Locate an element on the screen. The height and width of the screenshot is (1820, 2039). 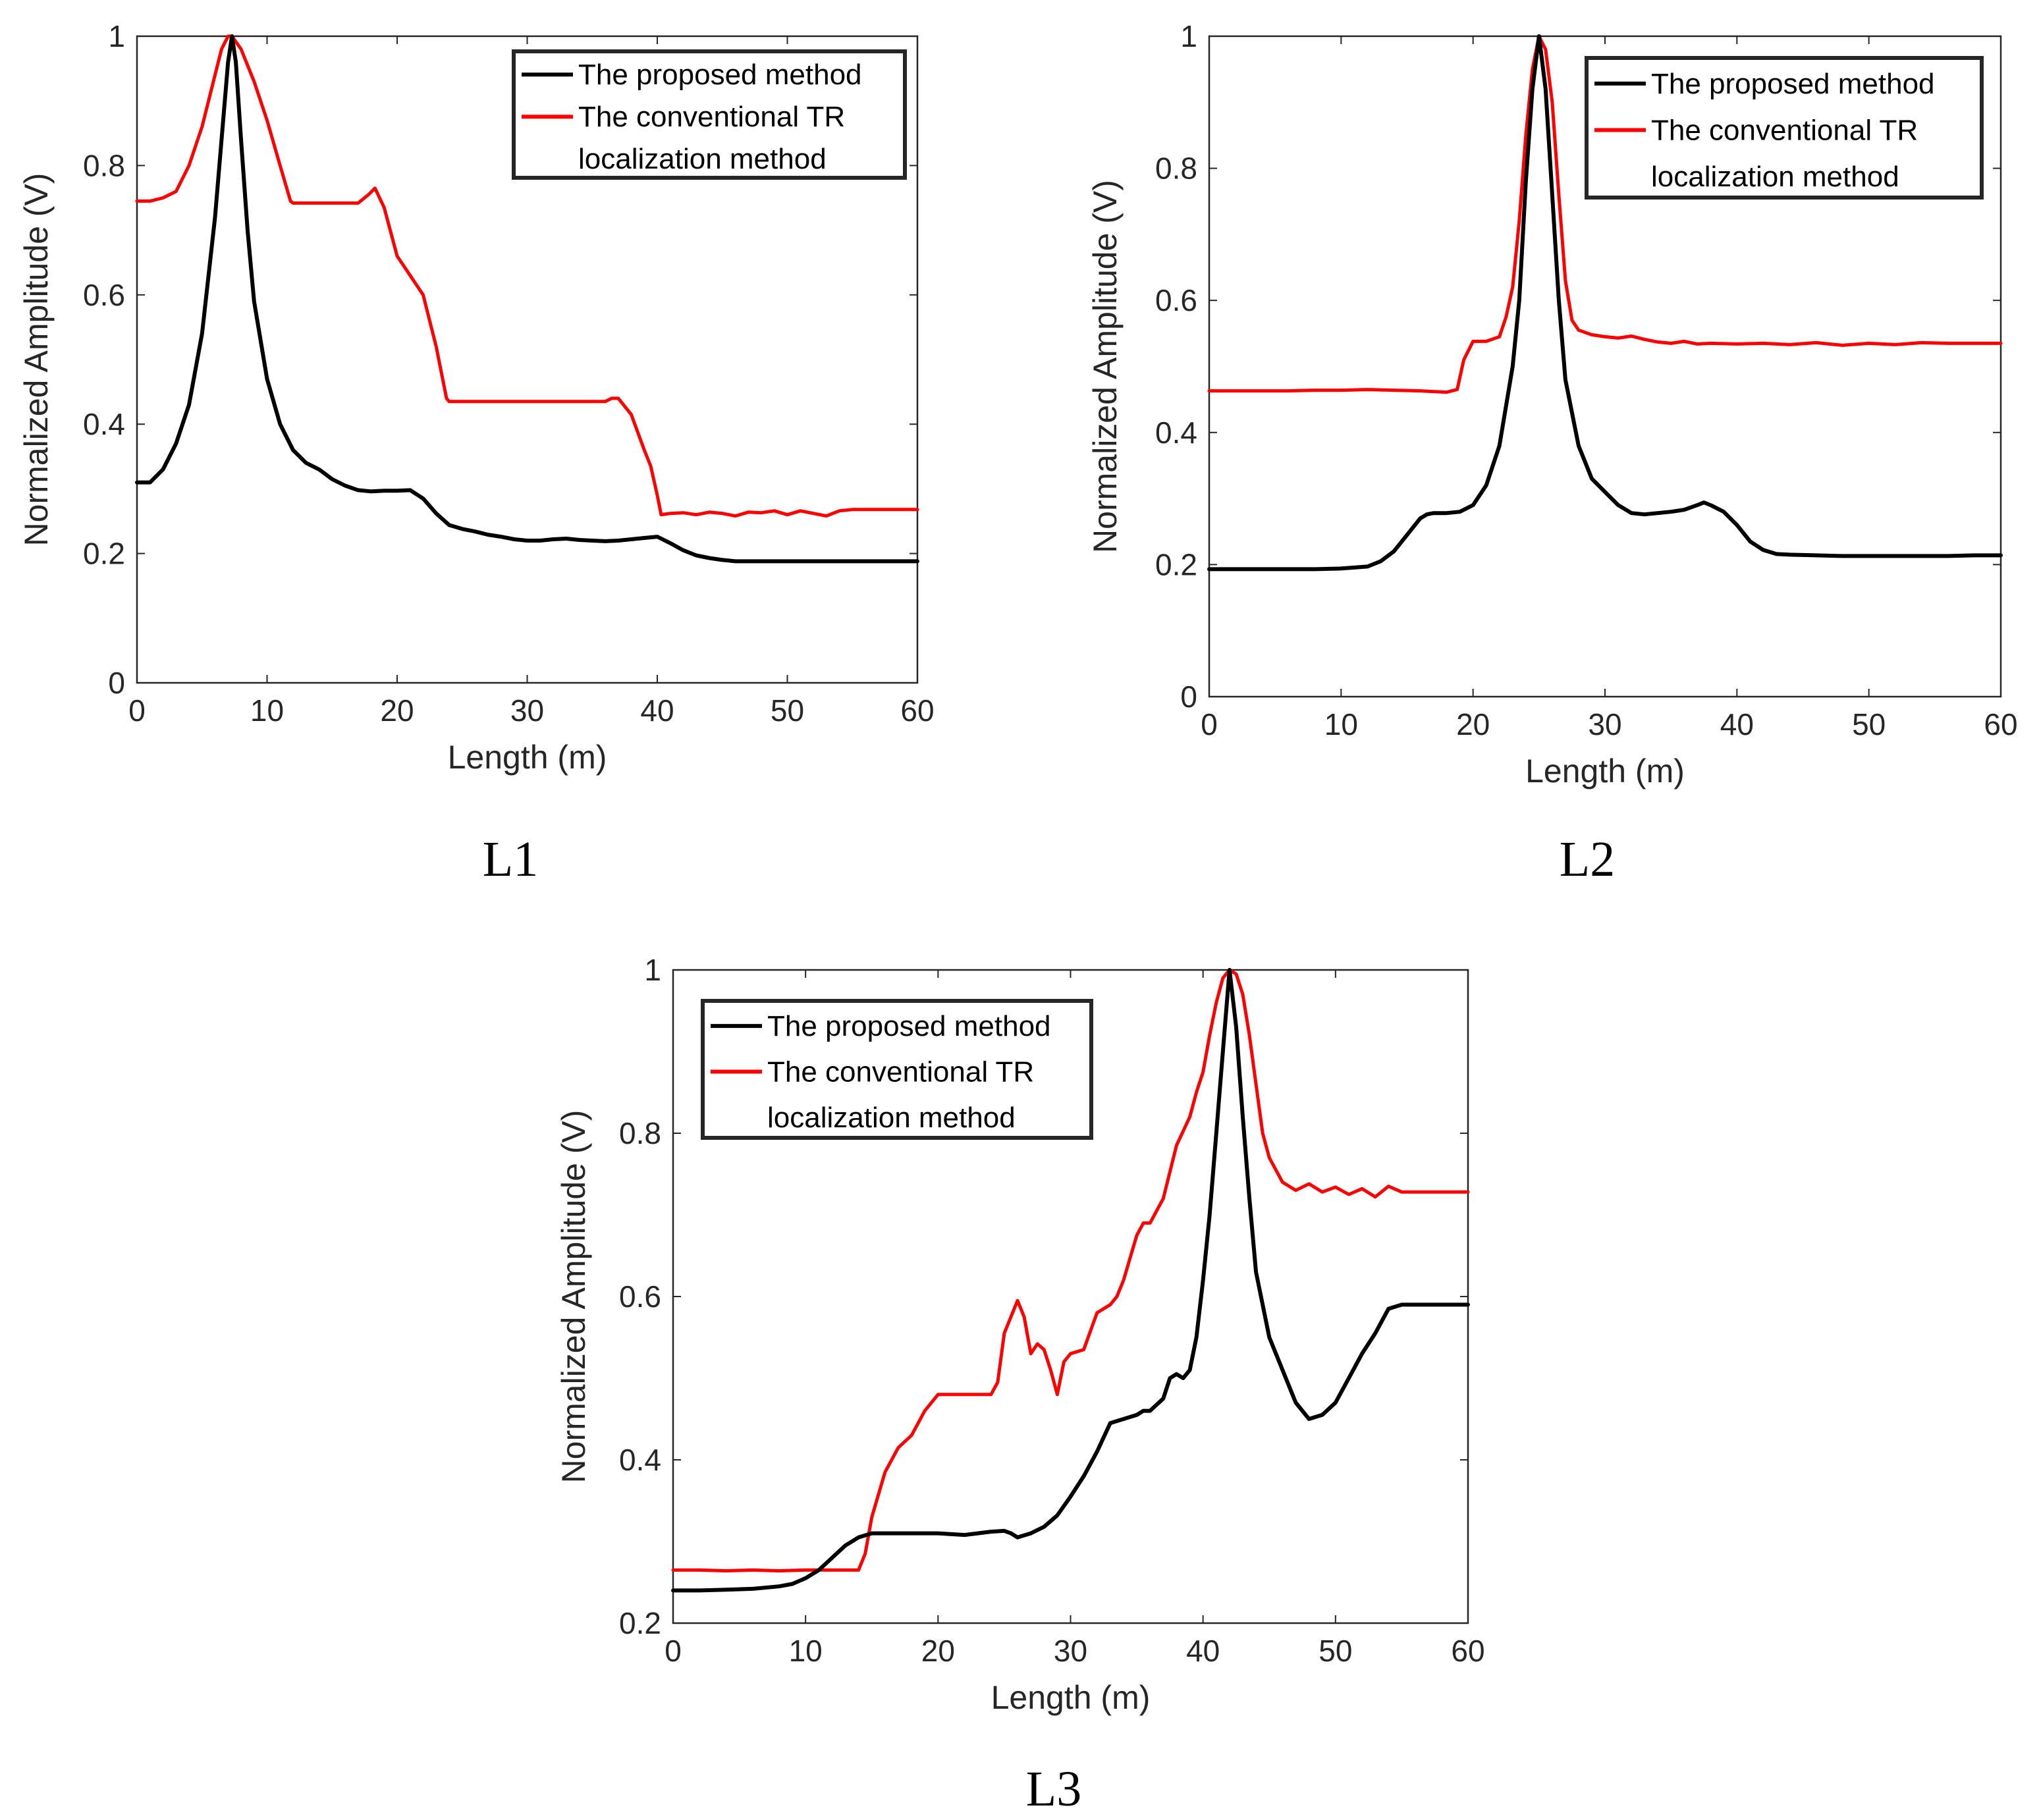
panel-3-y-tick-label: 0.2 is located at coordinates (640, 1623).